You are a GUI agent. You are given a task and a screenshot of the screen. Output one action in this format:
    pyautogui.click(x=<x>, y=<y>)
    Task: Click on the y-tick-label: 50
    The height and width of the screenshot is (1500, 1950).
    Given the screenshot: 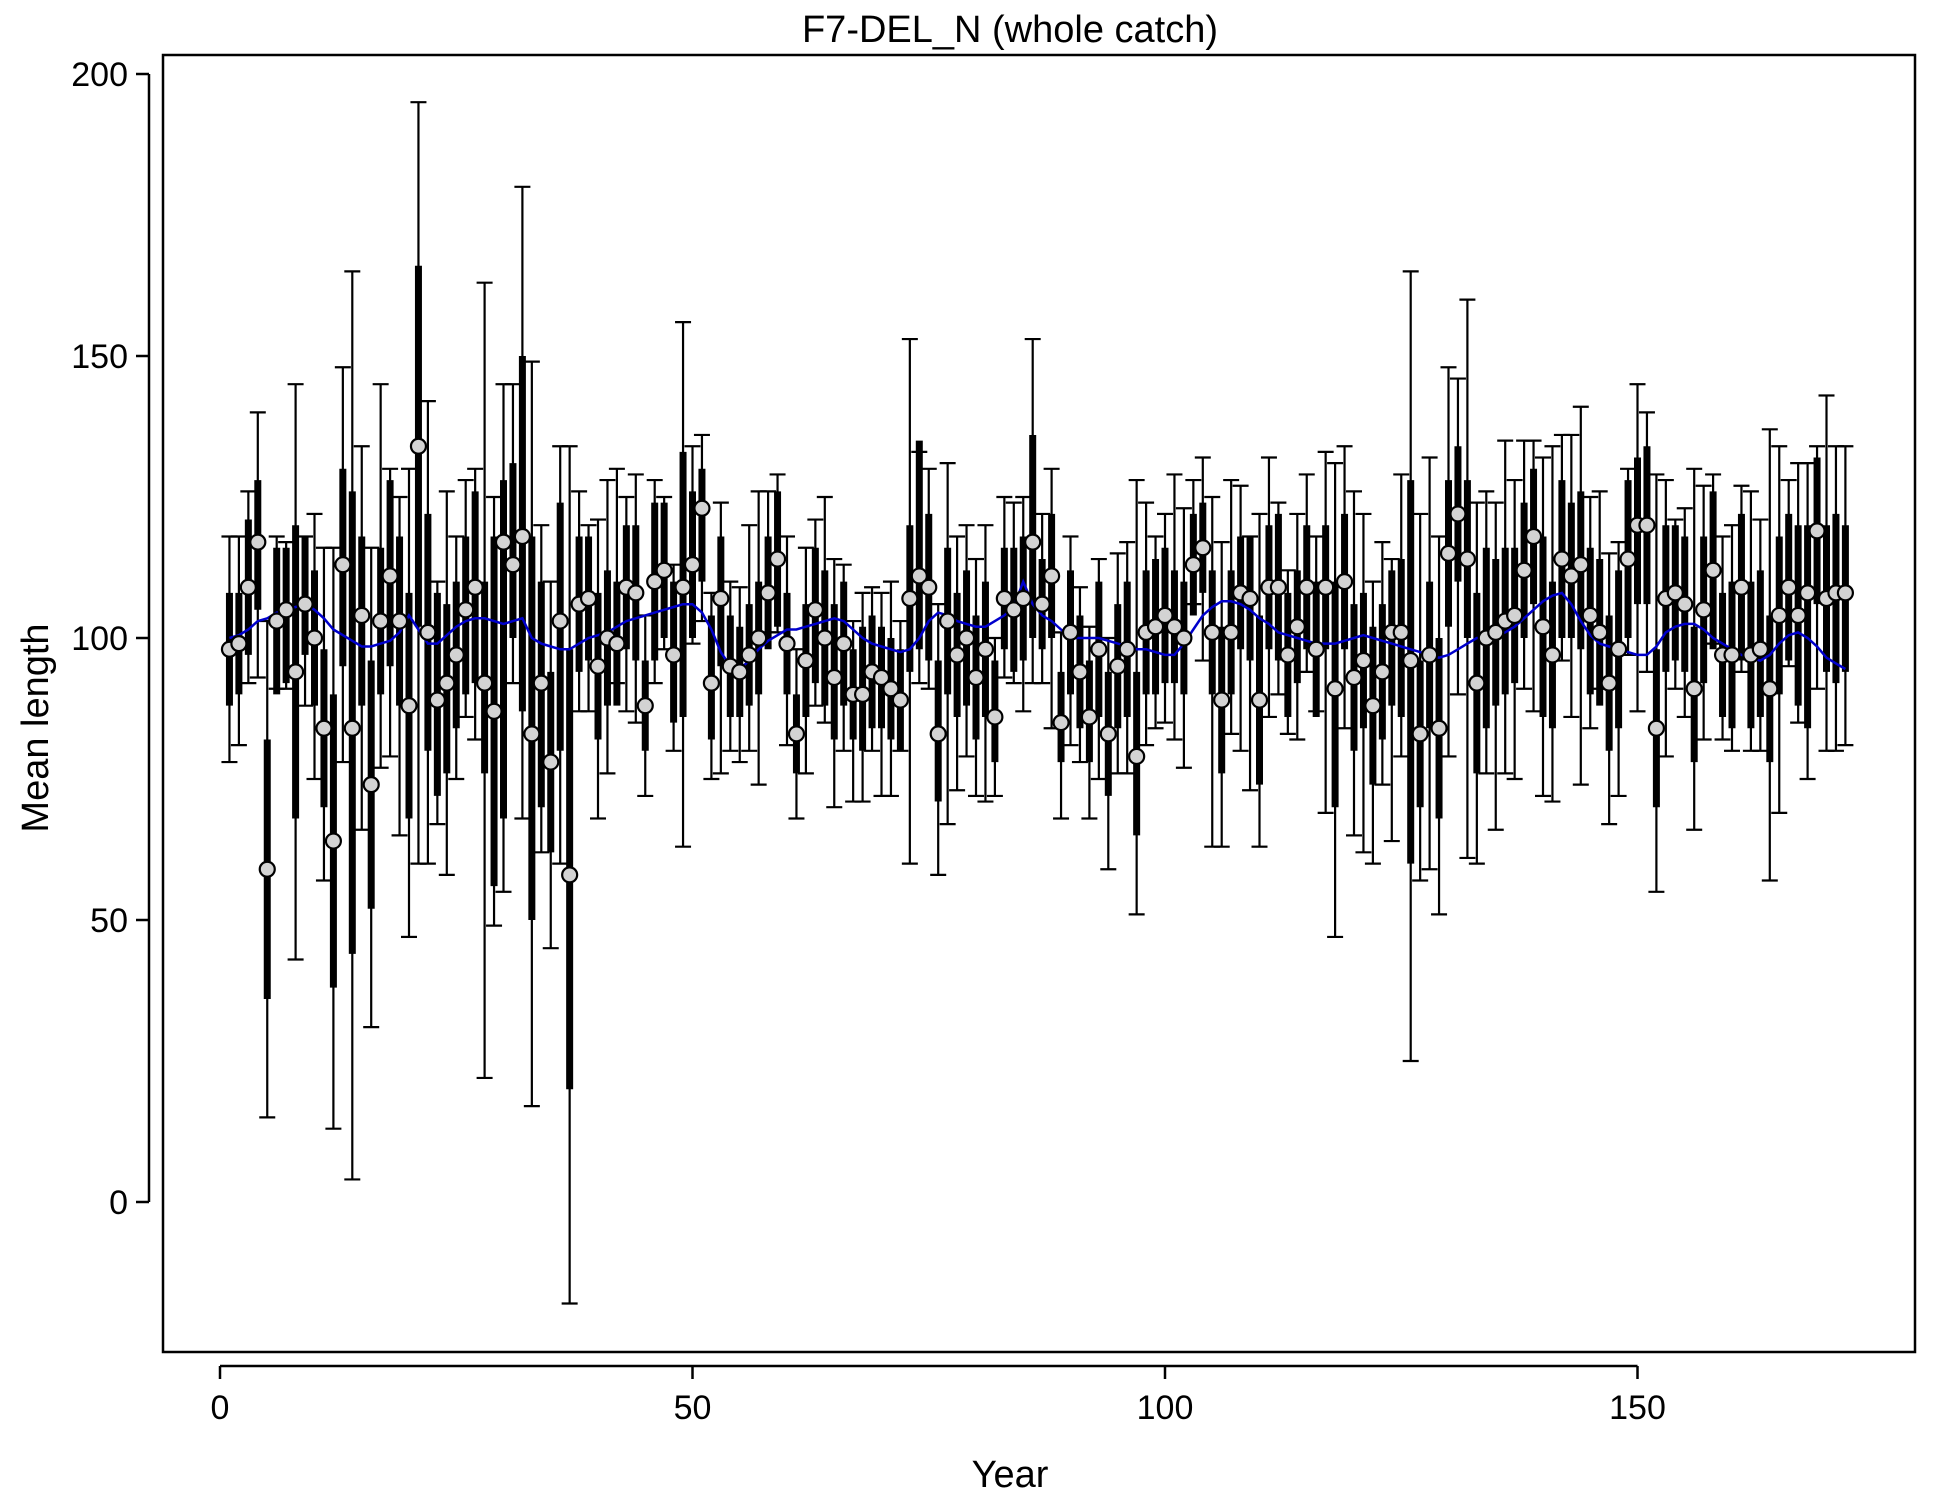 What is the action you would take?
    pyautogui.click(x=109, y=921)
    